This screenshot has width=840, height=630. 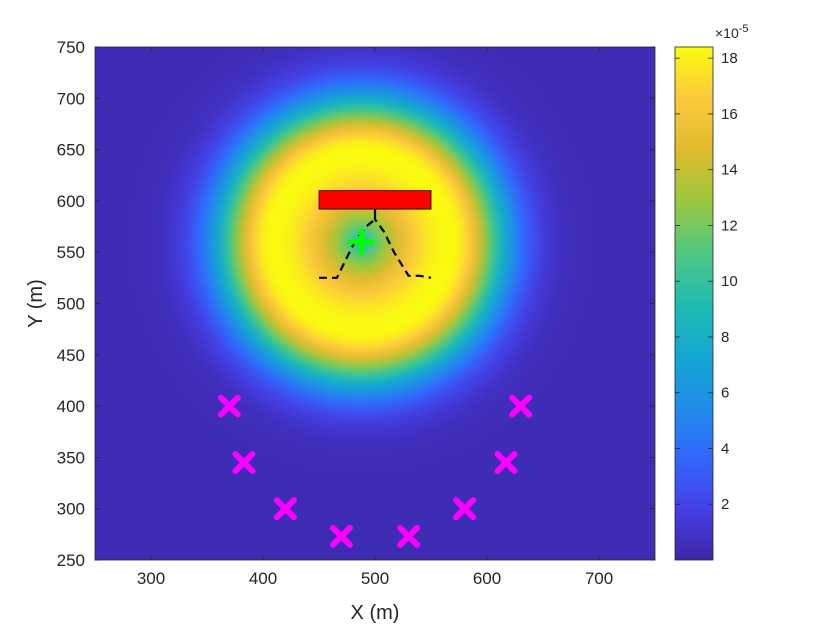 I want to click on colorbar-exponent-power: -5, so click(x=744, y=29).